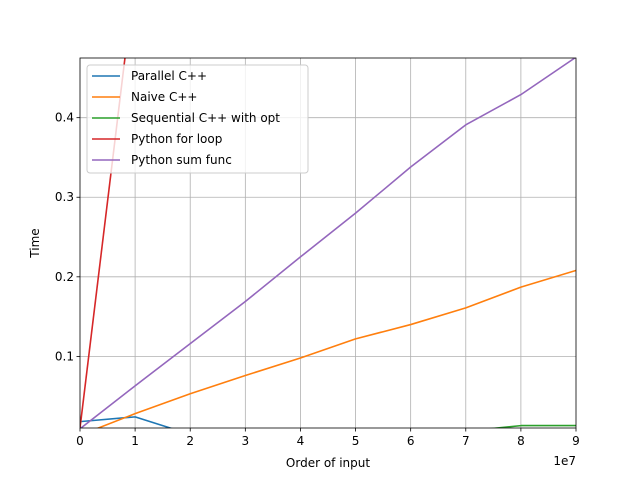 The height and width of the screenshot is (480, 640). What do you see at coordinates (328, 463) in the screenshot?
I see `x-axis-label: Order of input` at bounding box center [328, 463].